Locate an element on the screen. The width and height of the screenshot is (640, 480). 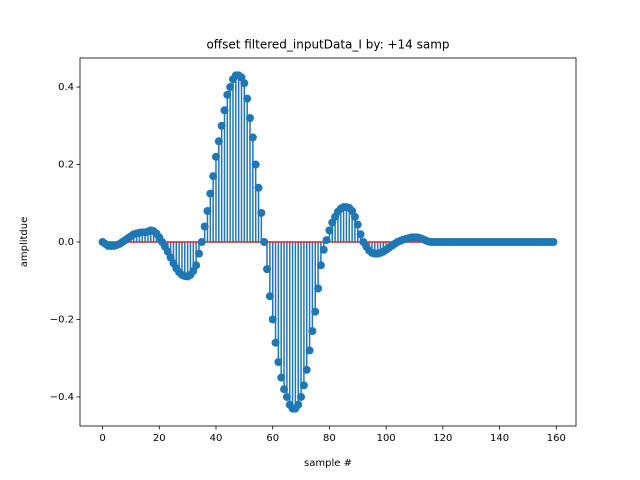
x-tick-label: 60 is located at coordinates (272, 438).